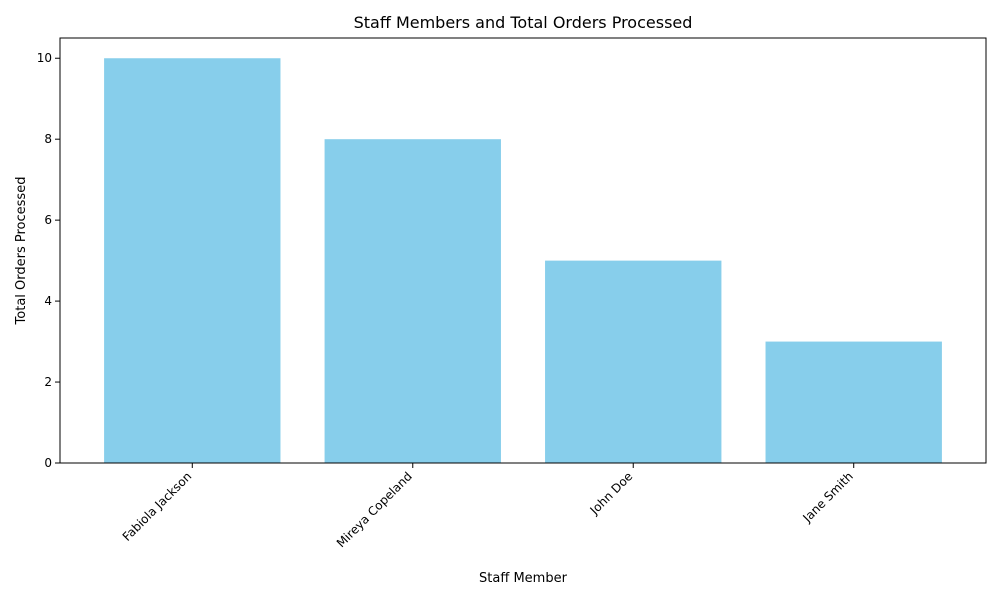 This screenshot has height=600, width=1000. Describe the element at coordinates (48, 260) in the screenshot. I see `y-axis-ticks: 0 2 4 6 8 10` at that location.